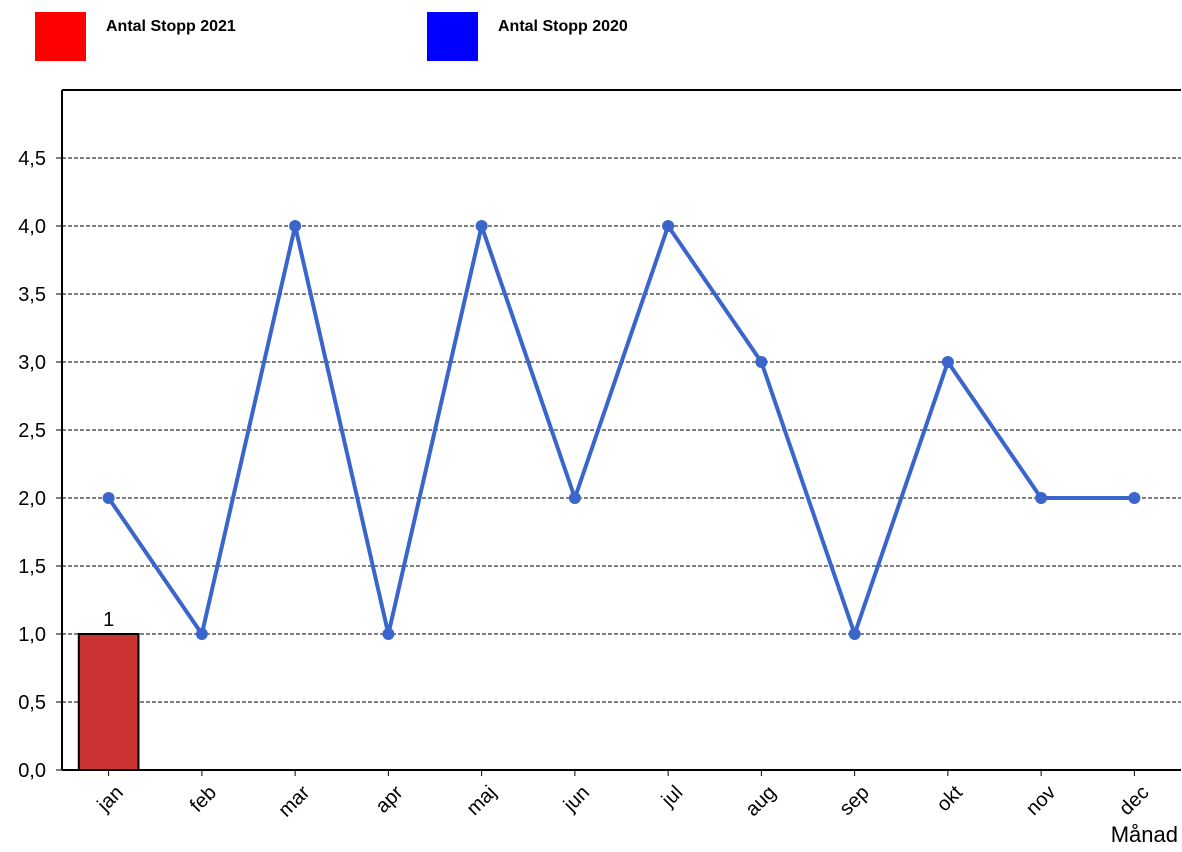  I want to click on y-tick-label: 2,0, so click(32, 499).